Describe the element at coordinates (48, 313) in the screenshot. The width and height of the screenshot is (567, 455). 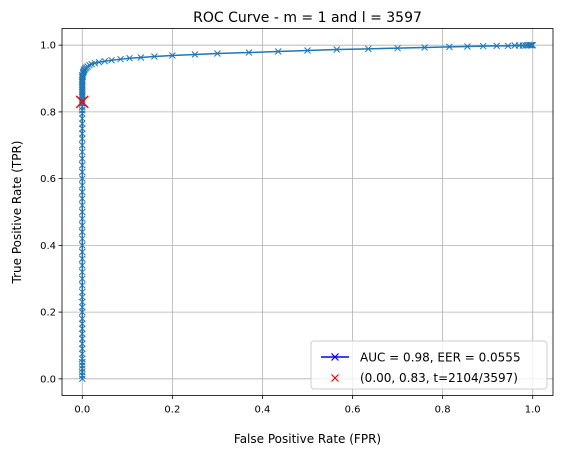
I see `y-tick-label: 0.2` at that location.